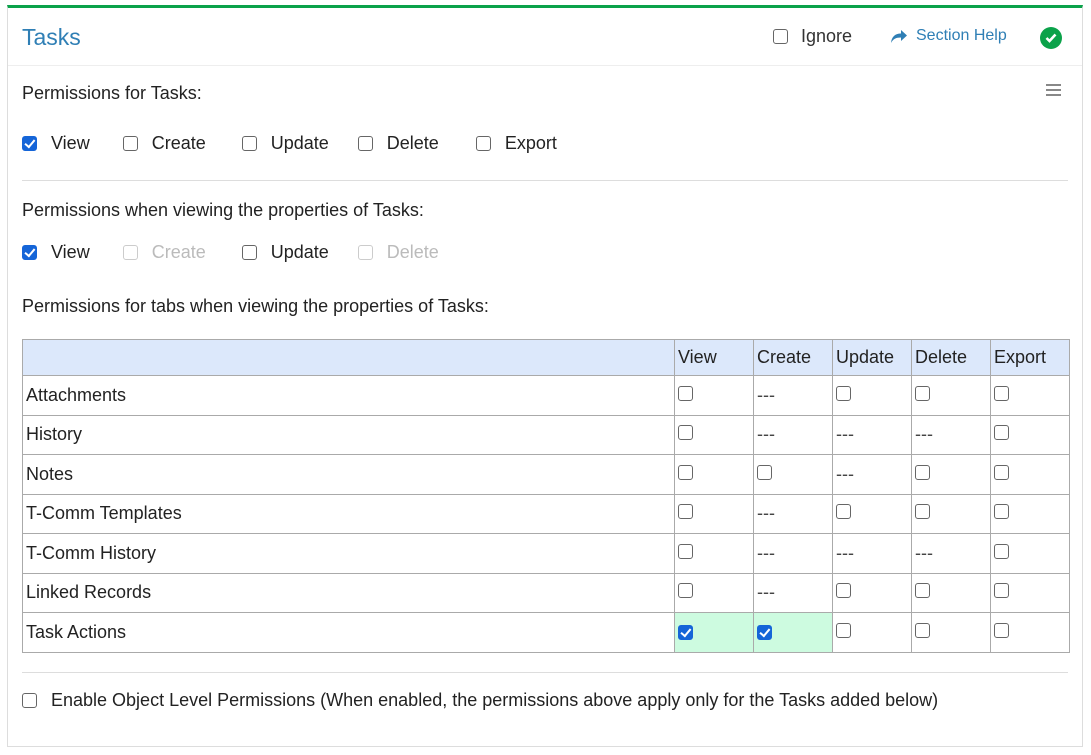 The width and height of the screenshot is (1091, 755). I want to click on hamburger-menu-icon, so click(1053, 91).